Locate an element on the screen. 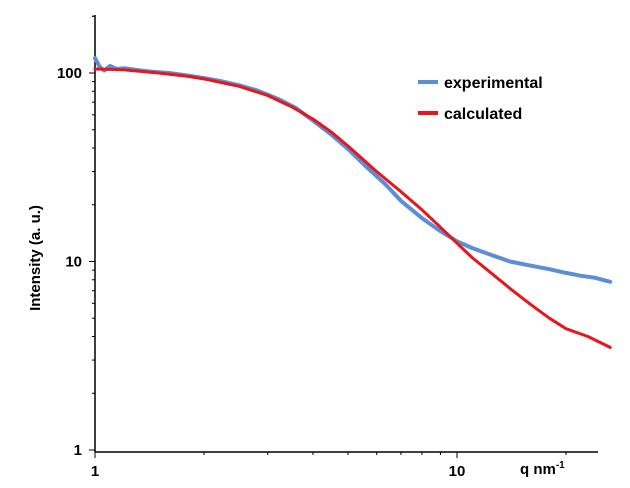 The height and width of the screenshot is (488, 630). y-tick-label: 100 is located at coordinates (69, 73).